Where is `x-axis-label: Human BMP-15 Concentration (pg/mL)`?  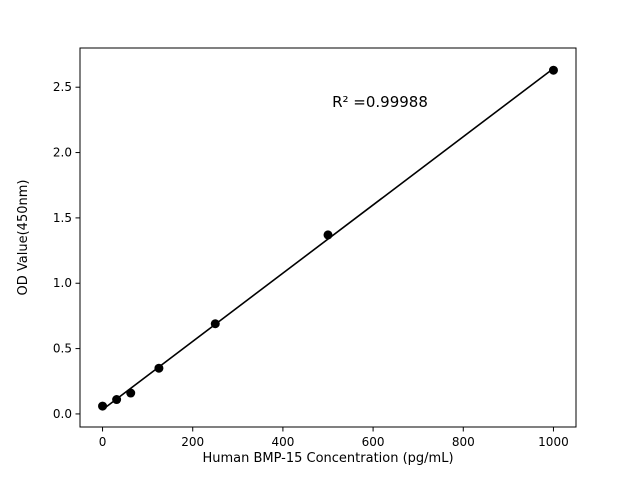 x-axis-label: Human BMP-15 Concentration (pg/mL) is located at coordinates (327, 458).